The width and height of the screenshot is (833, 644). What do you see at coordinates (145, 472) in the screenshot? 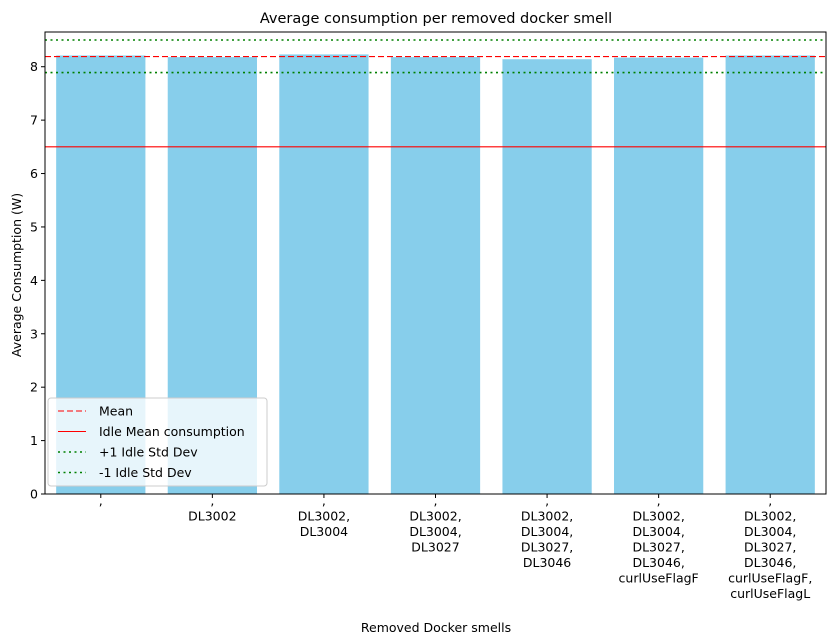
I see `legend-label: -1 Idle Std Dev` at bounding box center [145, 472].